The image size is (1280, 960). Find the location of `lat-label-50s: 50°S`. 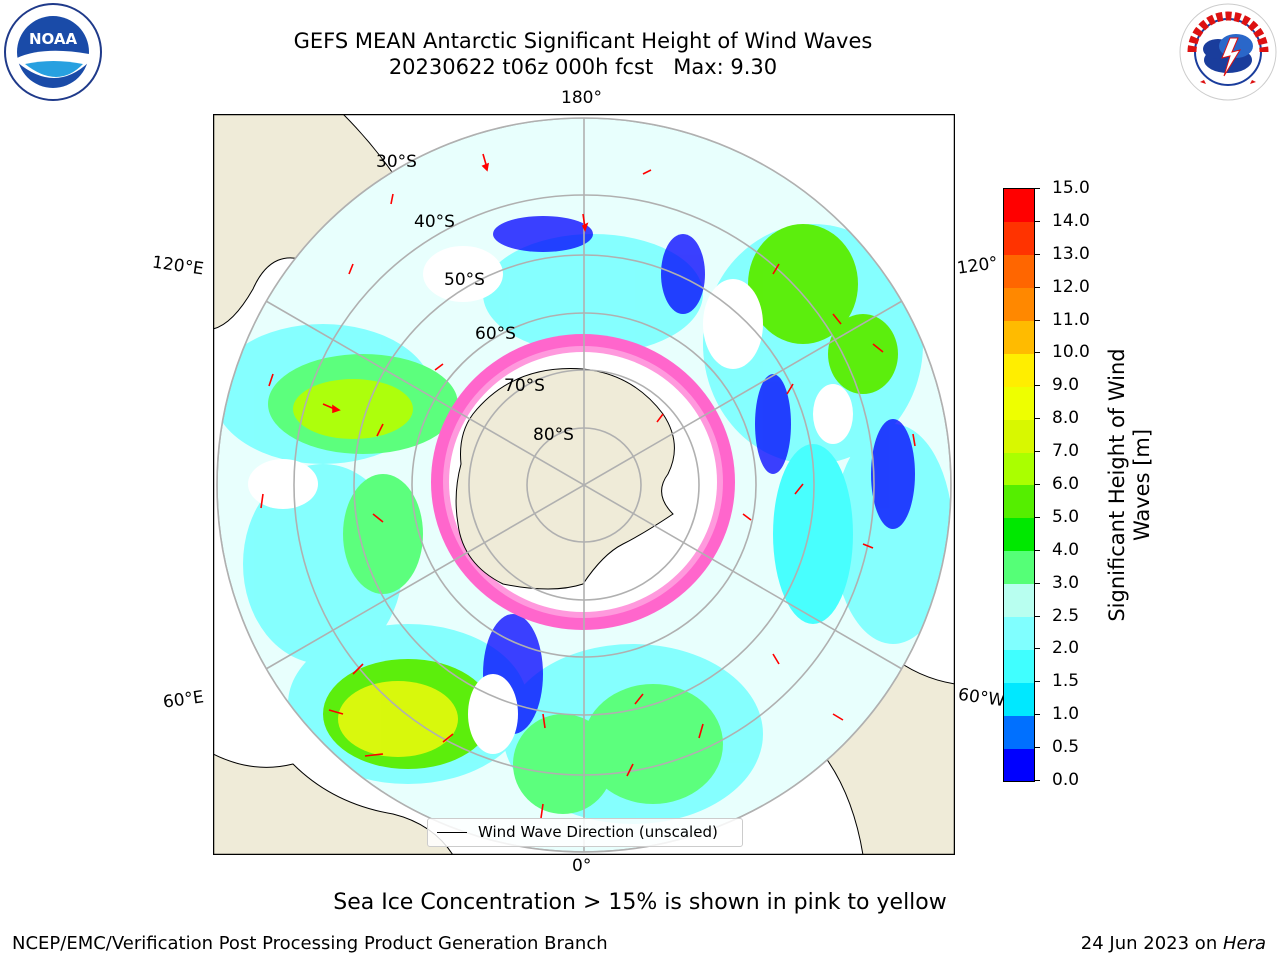

lat-label-50s: 50°S is located at coordinates (464, 280).